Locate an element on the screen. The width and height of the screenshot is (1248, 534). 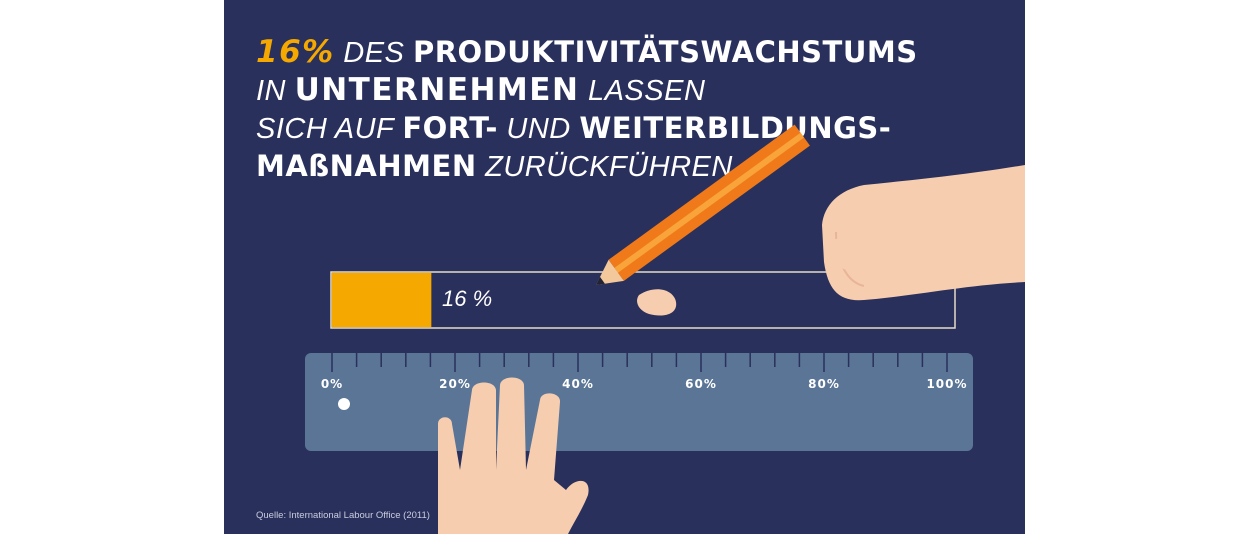
headline-text: WEITERBILDUNGS- is located at coordinates (735, 128).